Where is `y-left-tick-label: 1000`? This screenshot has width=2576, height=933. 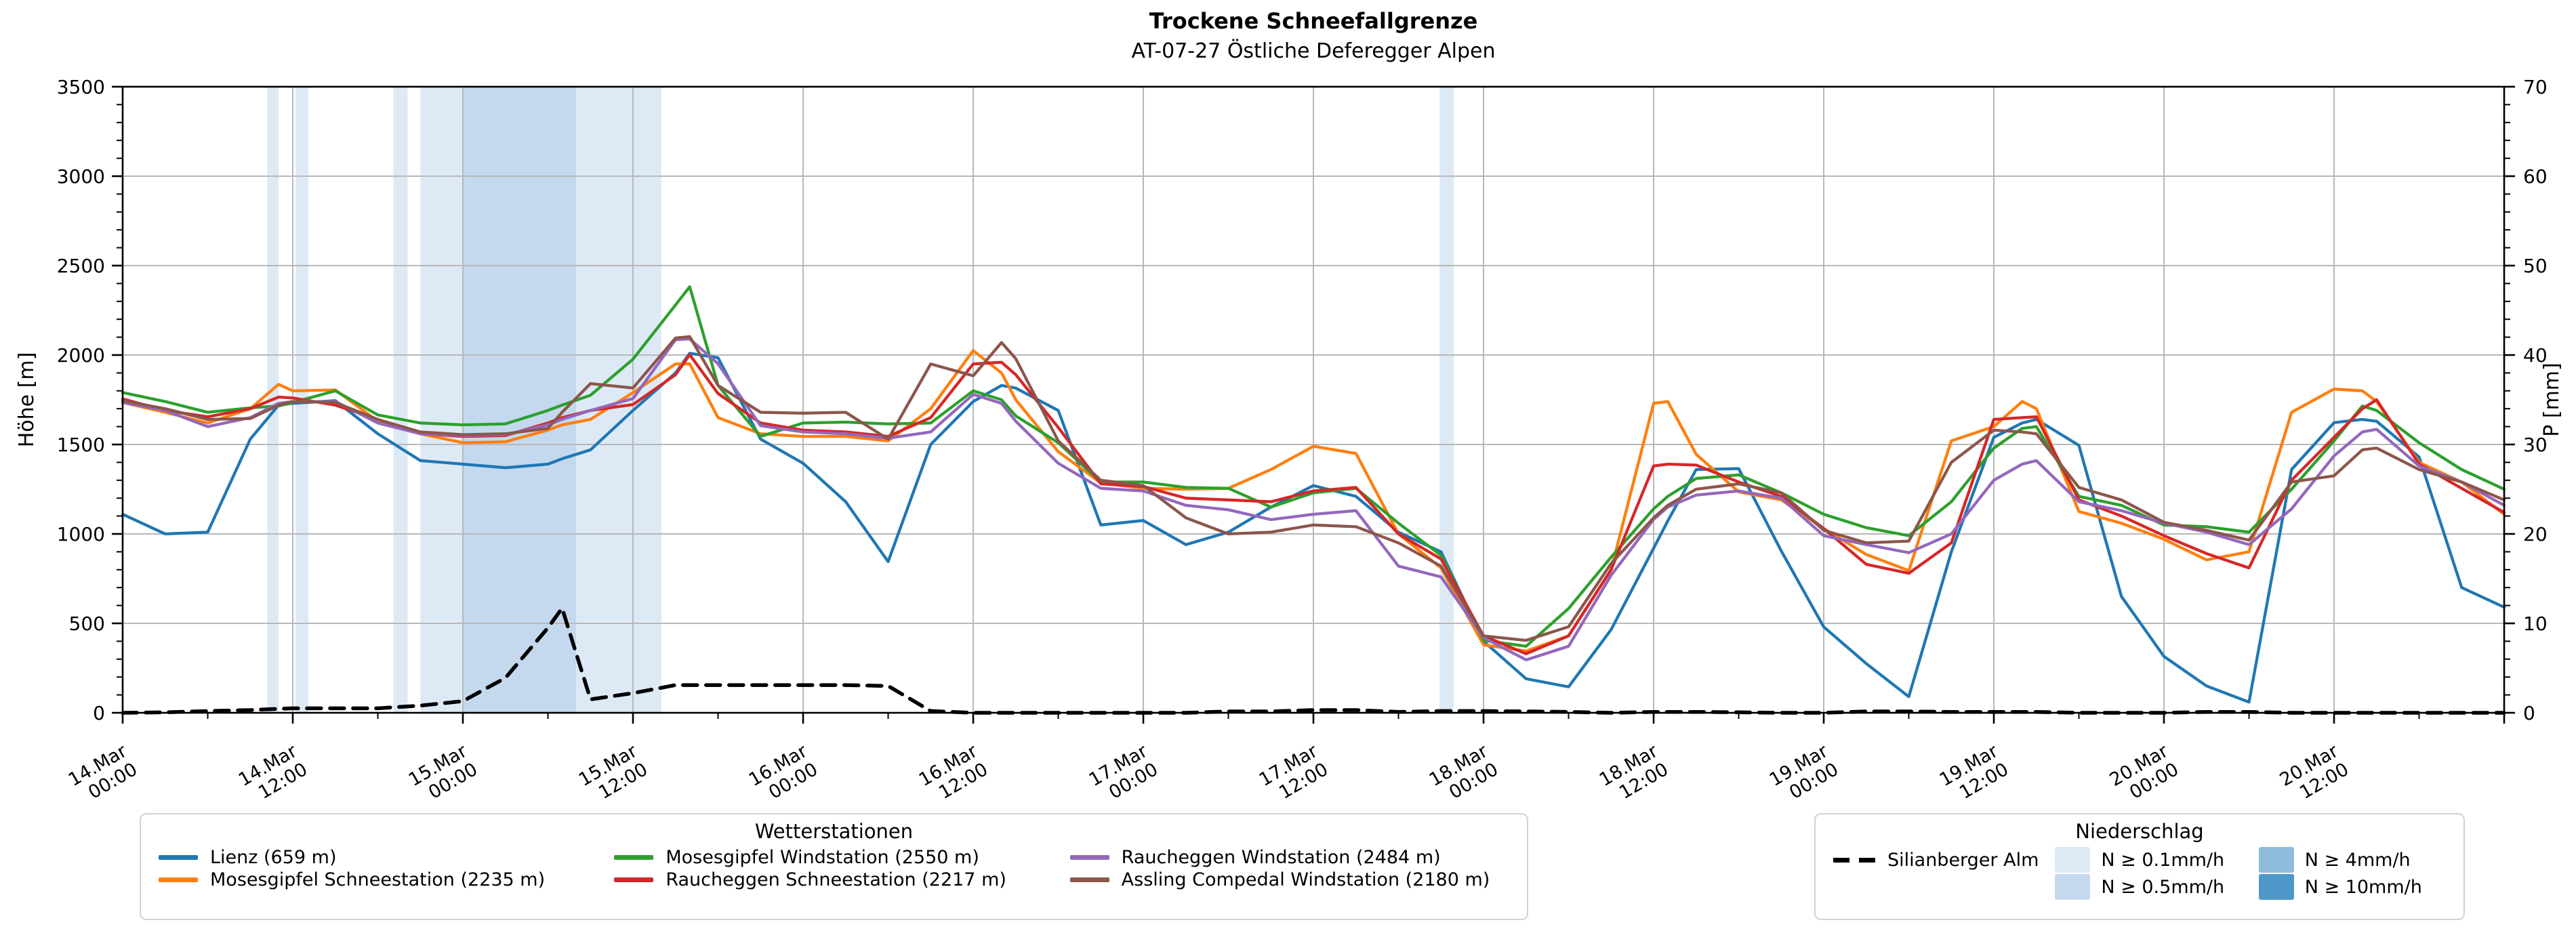
y-left-tick-label: 1000 is located at coordinates (81, 534).